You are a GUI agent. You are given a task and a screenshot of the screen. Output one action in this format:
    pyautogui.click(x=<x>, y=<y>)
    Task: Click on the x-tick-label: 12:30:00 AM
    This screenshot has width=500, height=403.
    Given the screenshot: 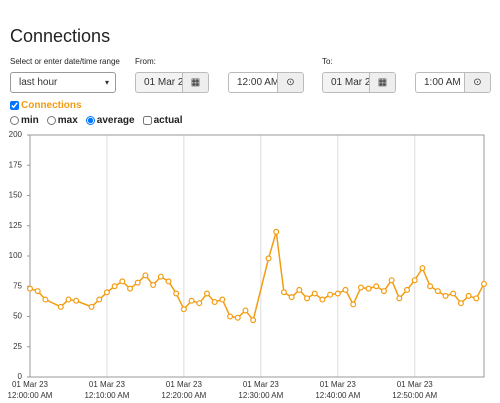 What is the action you would take?
    pyautogui.click(x=260, y=395)
    